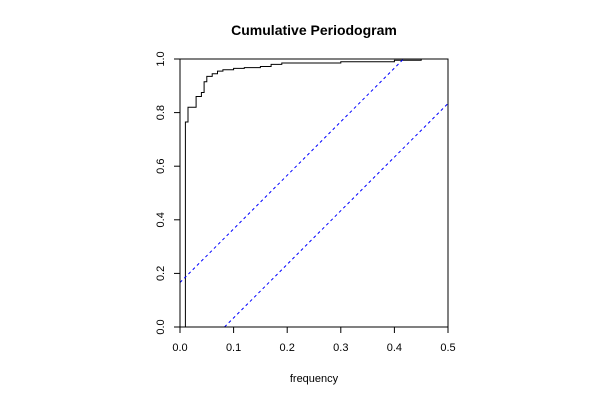 The height and width of the screenshot is (400, 600). Describe the element at coordinates (233, 348) in the screenshot. I see `x-tick-label: 0.1` at that location.